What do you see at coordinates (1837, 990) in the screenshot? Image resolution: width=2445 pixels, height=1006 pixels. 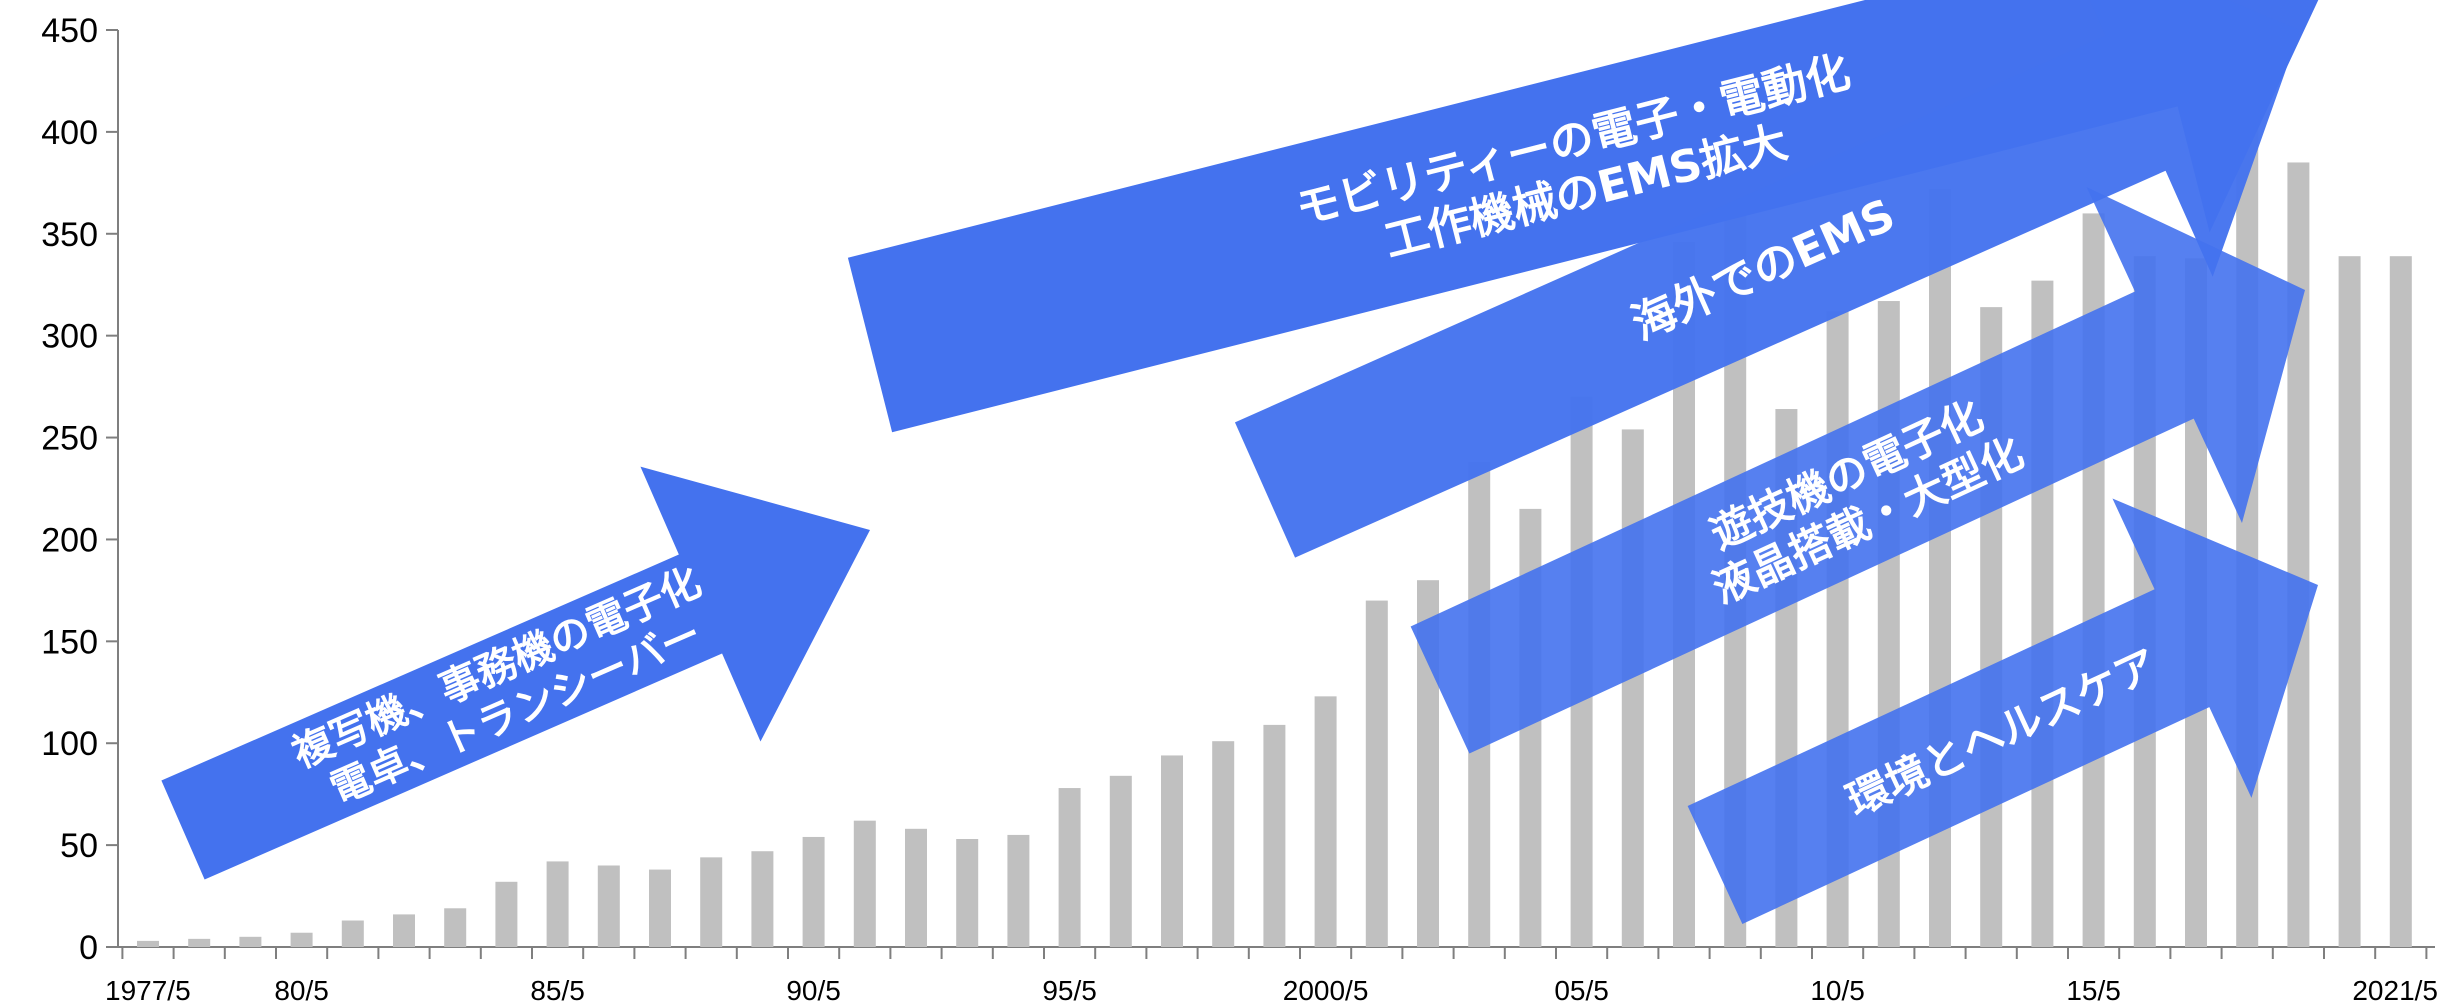 I see `x-tick-label: 10/5` at bounding box center [1837, 990].